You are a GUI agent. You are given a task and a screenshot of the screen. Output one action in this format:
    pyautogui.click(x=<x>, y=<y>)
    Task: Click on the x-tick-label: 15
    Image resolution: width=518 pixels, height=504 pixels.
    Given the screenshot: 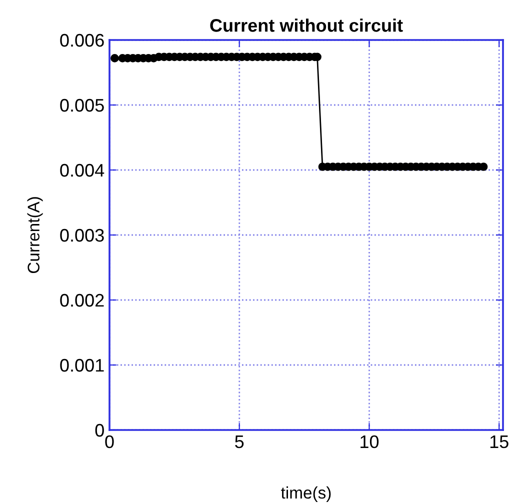 What is the action you would take?
    pyautogui.click(x=499, y=442)
    